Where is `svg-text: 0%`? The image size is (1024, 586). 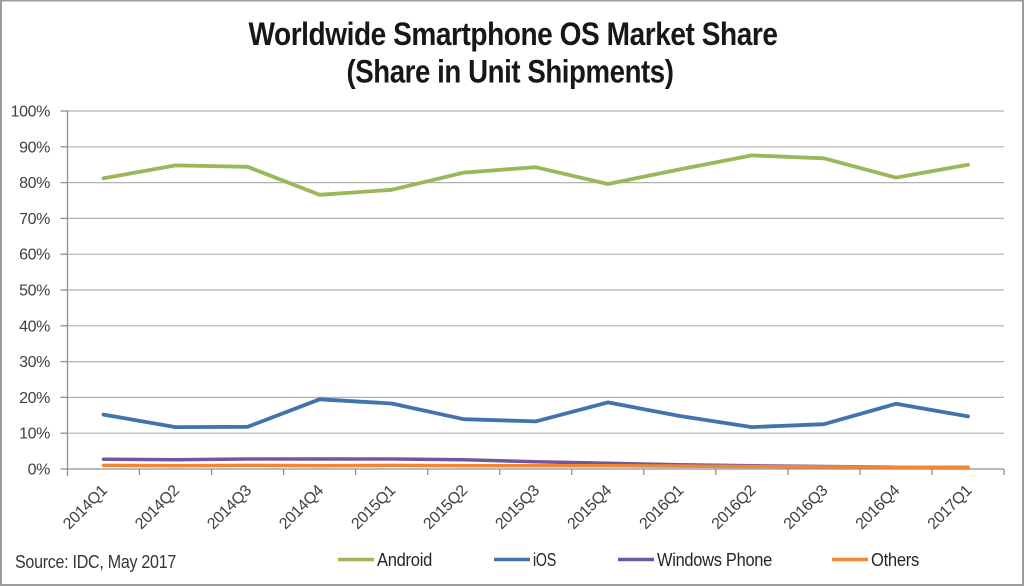
svg-text: 0% is located at coordinates (39, 470).